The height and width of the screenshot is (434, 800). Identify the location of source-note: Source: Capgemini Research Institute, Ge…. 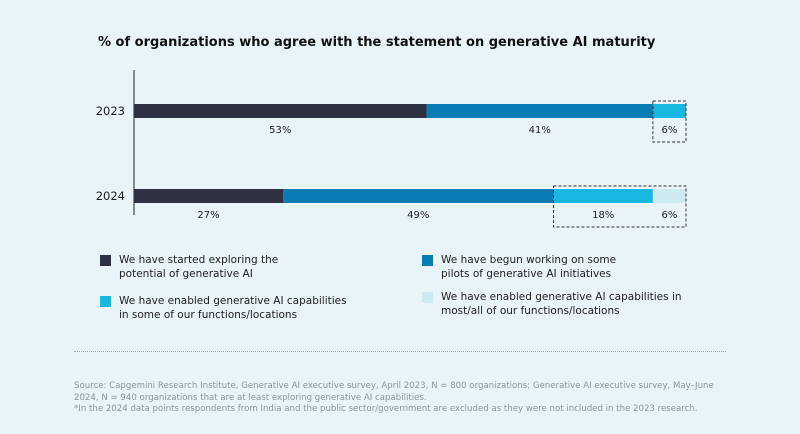
(404, 398).